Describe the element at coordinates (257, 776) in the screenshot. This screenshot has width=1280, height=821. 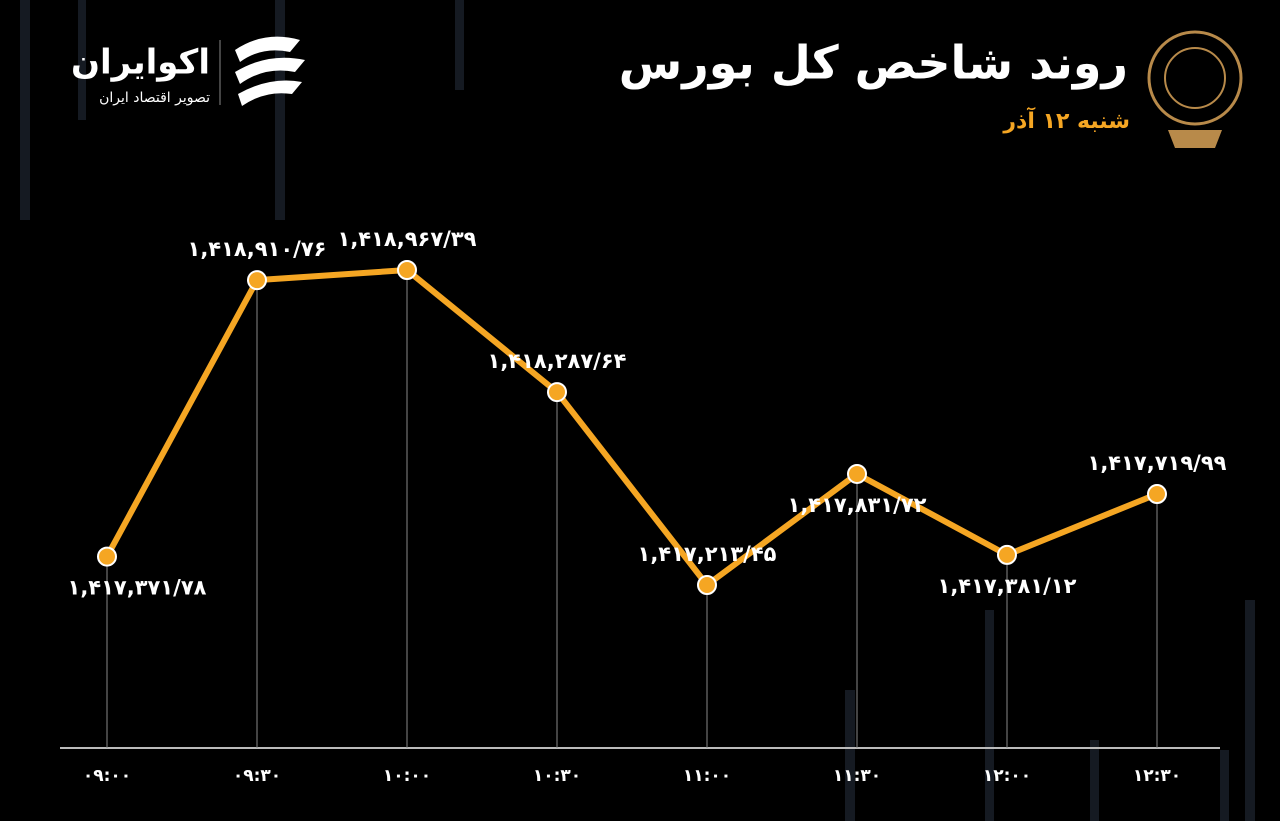
I see `x-tick-label: ۰۹:۳۰` at that location.